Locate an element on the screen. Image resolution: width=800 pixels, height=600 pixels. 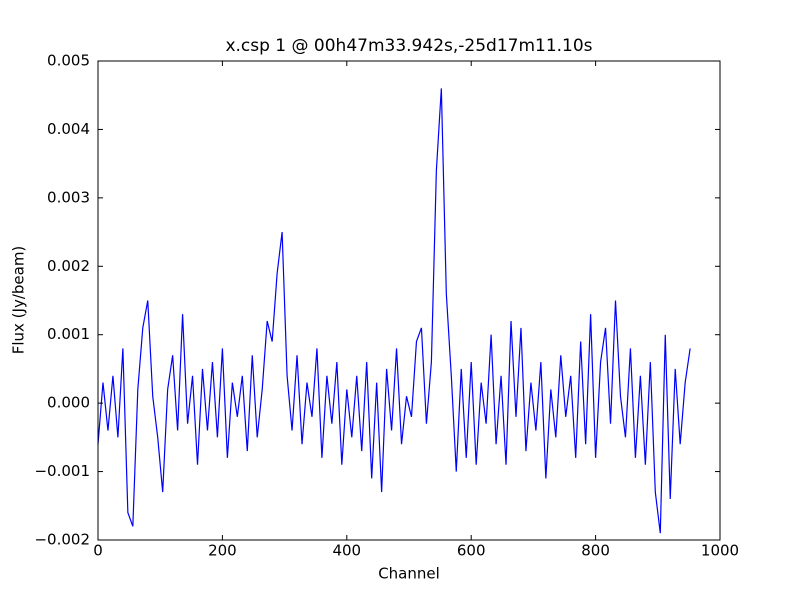
x-tick-label: 1000 is located at coordinates (720, 551).